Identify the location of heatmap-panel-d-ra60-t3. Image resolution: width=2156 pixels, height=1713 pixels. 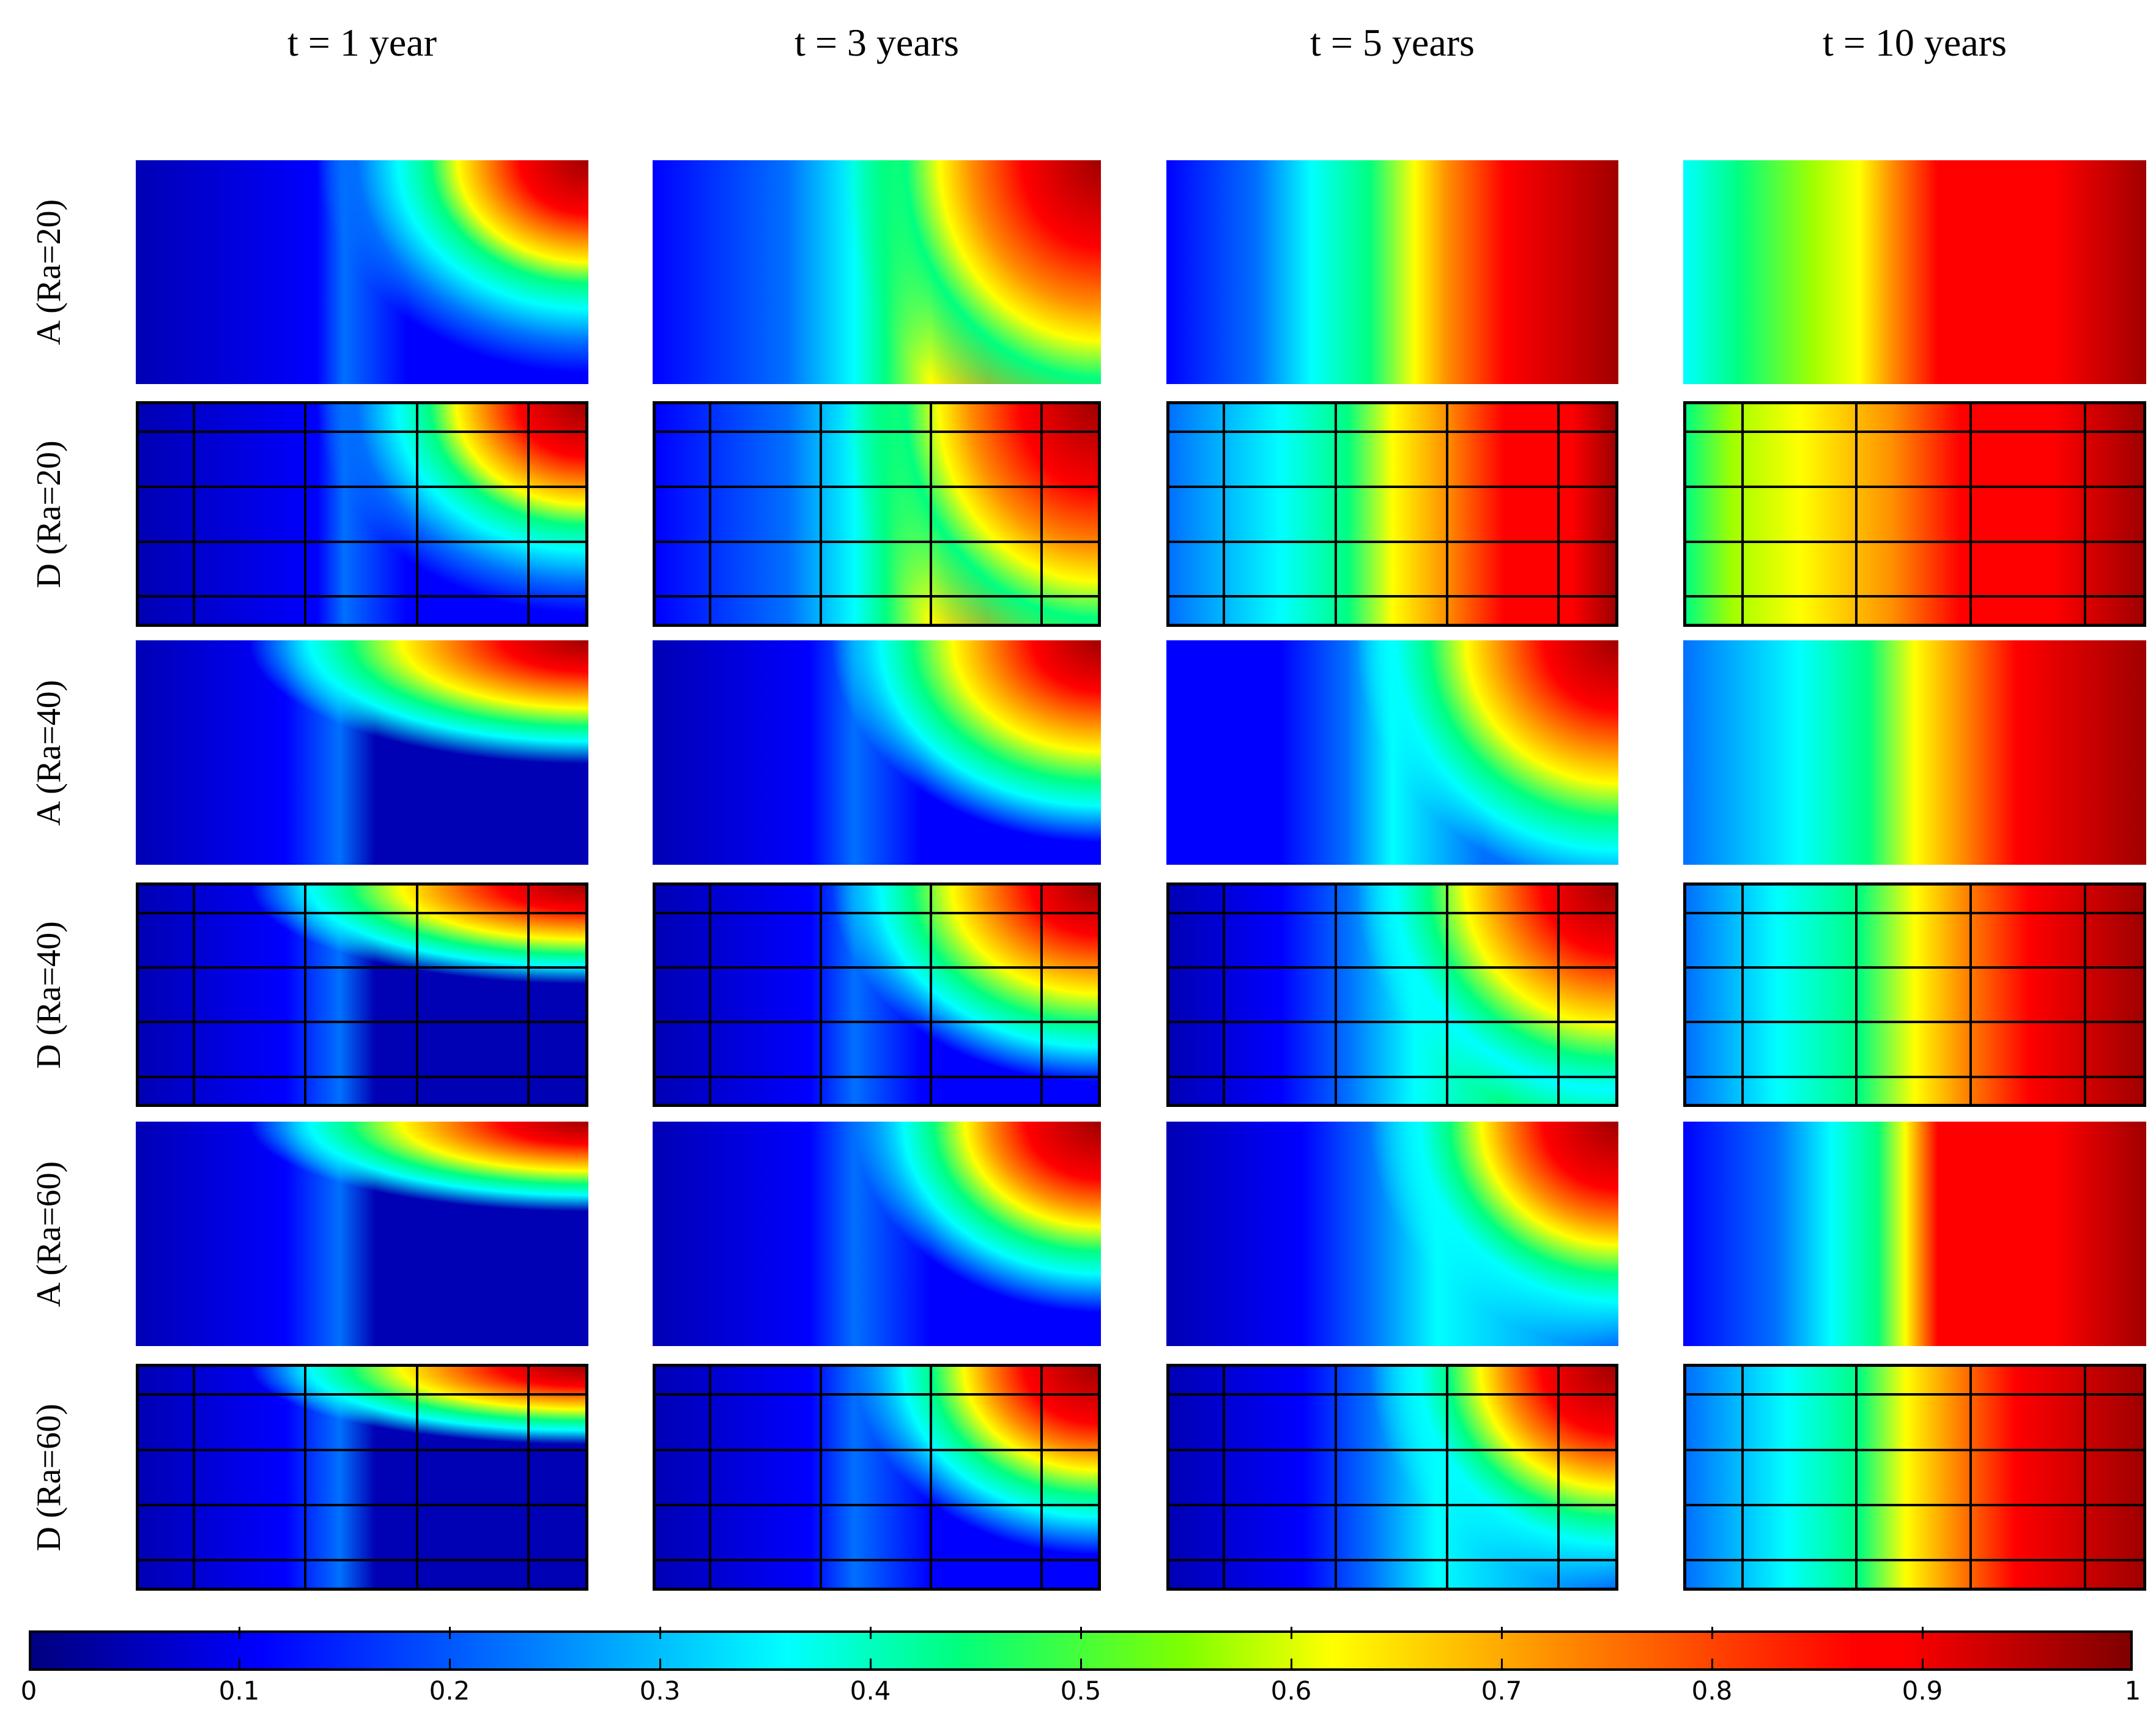
(877, 1477).